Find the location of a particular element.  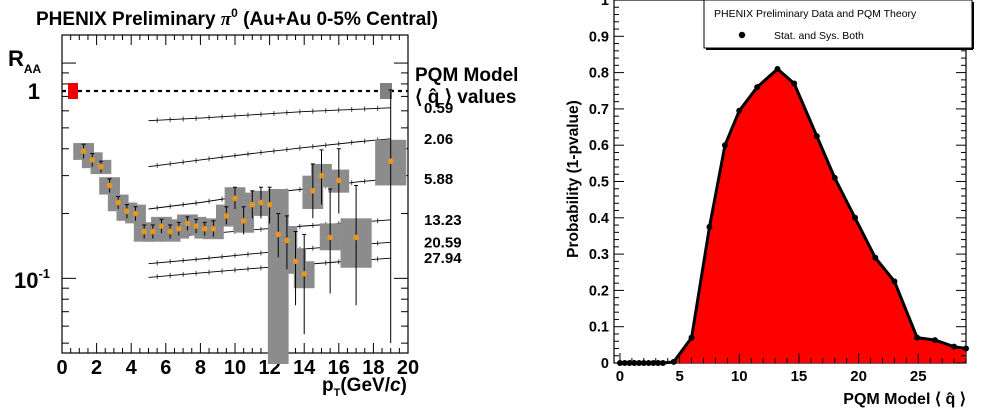

legend-box is located at coordinates (838, 24).